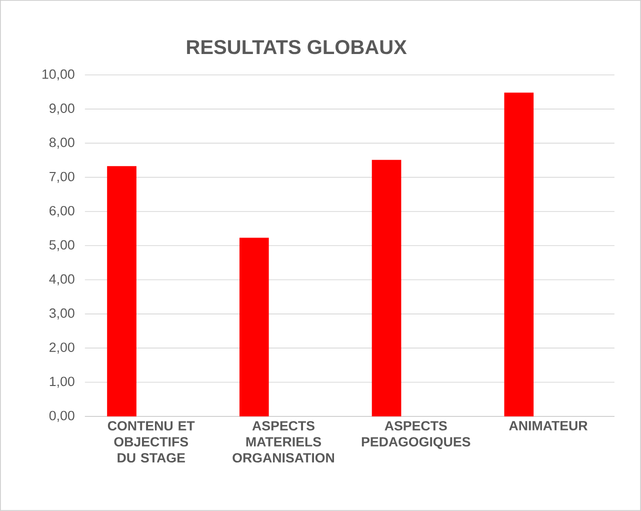 This screenshot has height=511, width=641. Describe the element at coordinates (61, 416) in the screenshot. I see `y-tick-label: 0,00` at that location.